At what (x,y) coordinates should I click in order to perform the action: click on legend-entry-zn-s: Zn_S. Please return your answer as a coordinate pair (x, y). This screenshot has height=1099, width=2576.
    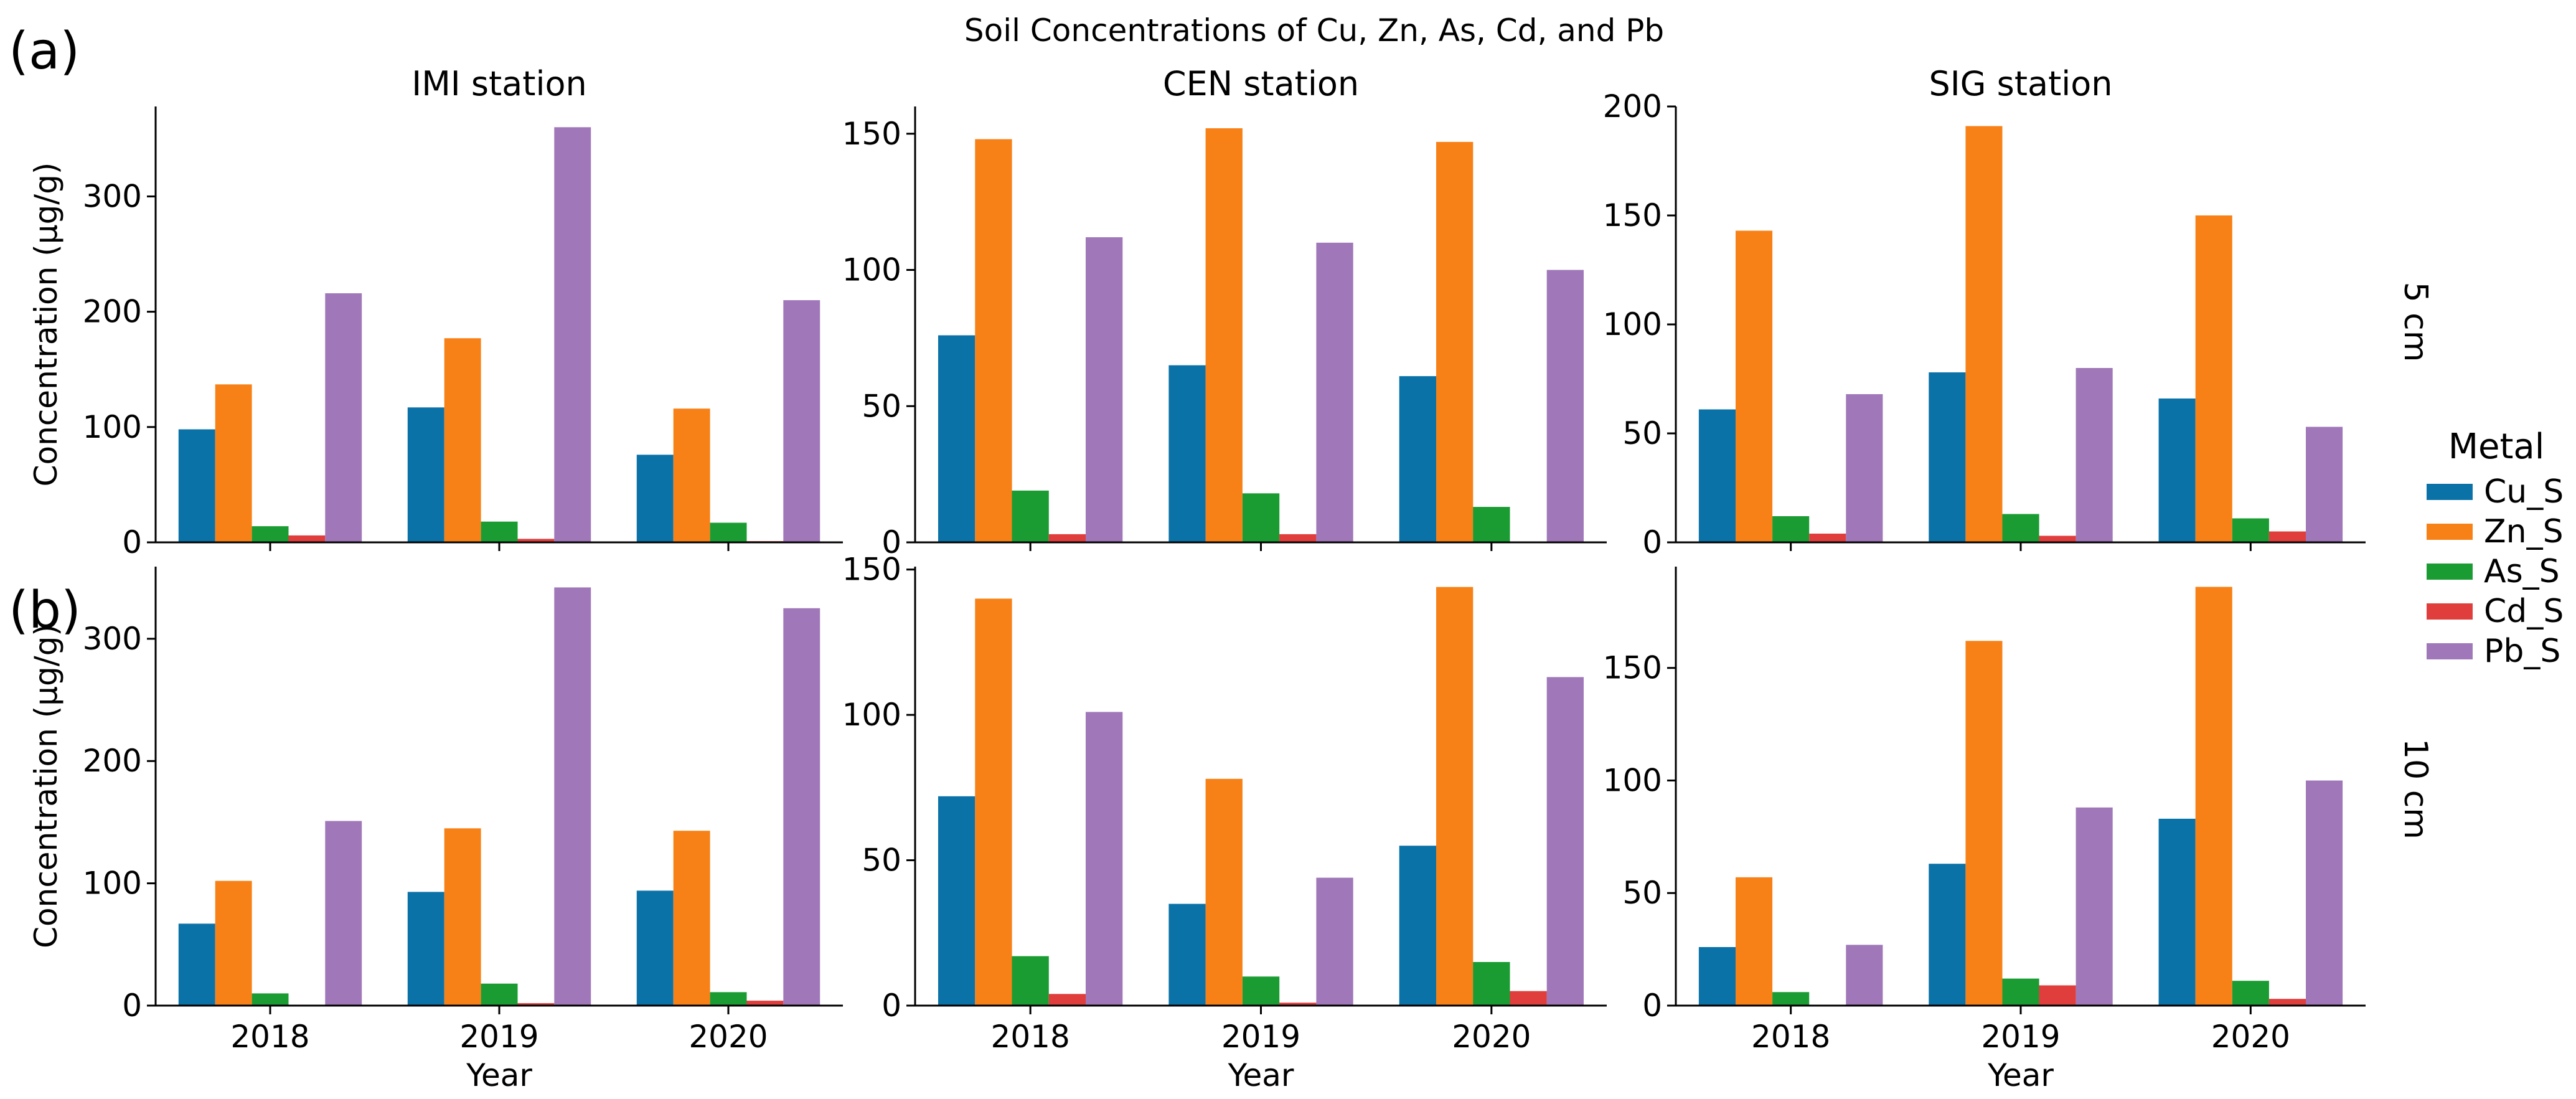
    Looking at the image, I should click on (2495, 531).